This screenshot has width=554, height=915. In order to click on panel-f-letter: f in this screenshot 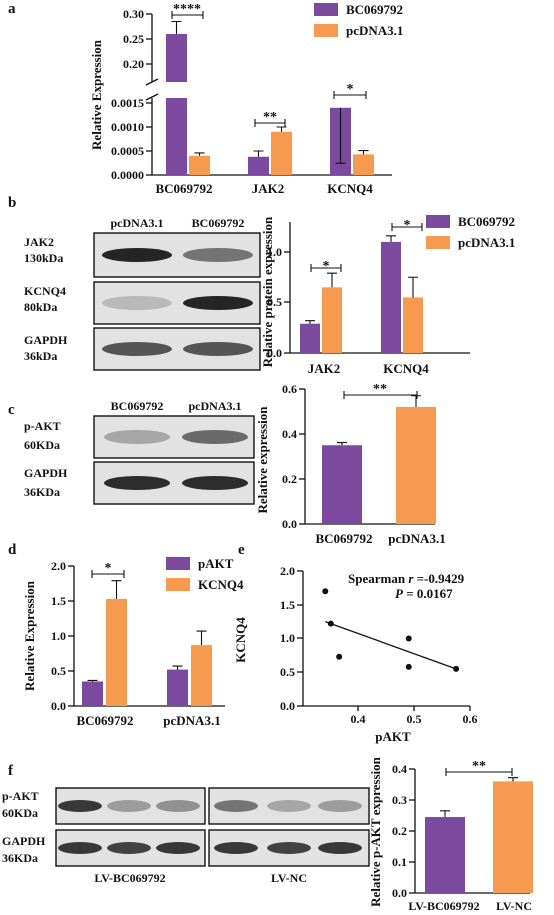, I will do `click(11, 771)`.